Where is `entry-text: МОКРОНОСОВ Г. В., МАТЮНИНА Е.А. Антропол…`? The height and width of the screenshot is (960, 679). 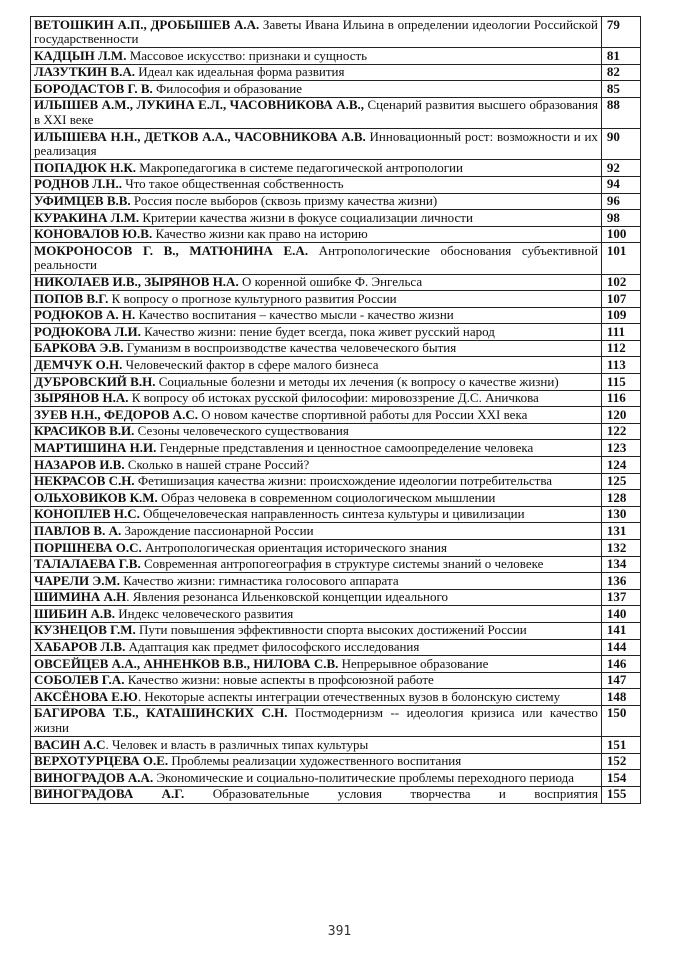
entry-text: МОКРОНОСОВ Г. В., МАТЮНИНА Е.А. Антропол… is located at coordinates (316, 258).